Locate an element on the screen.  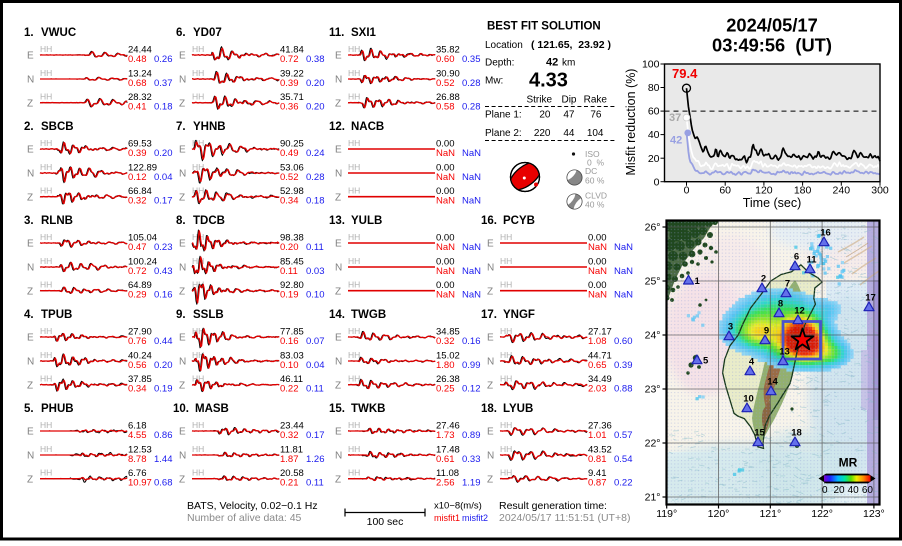
svg-text: 122° is located at coordinates (822, 514).